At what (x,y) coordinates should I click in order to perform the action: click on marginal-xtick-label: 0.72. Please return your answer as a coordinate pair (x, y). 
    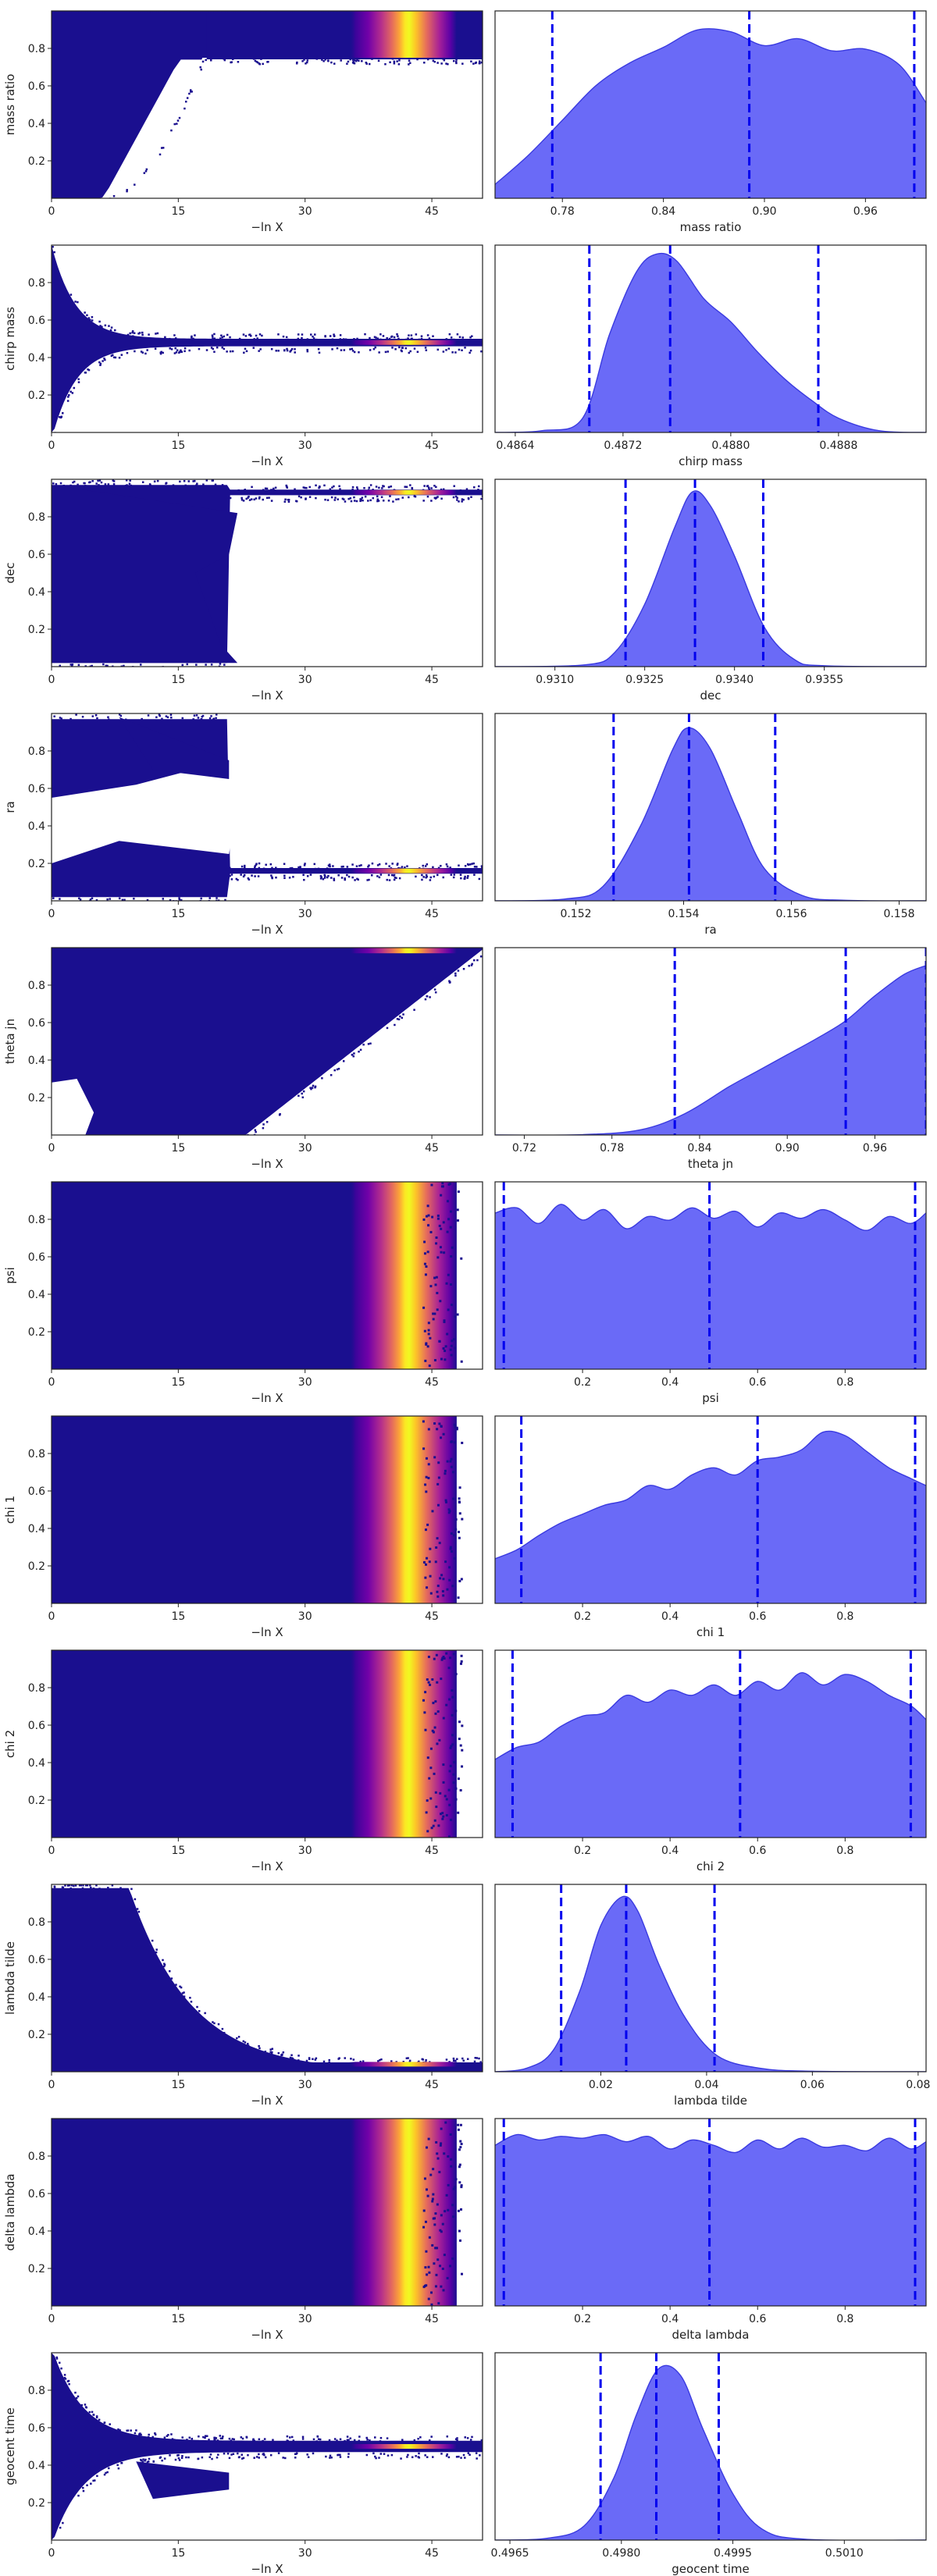
    Looking at the image, I should click on (524, 1148).